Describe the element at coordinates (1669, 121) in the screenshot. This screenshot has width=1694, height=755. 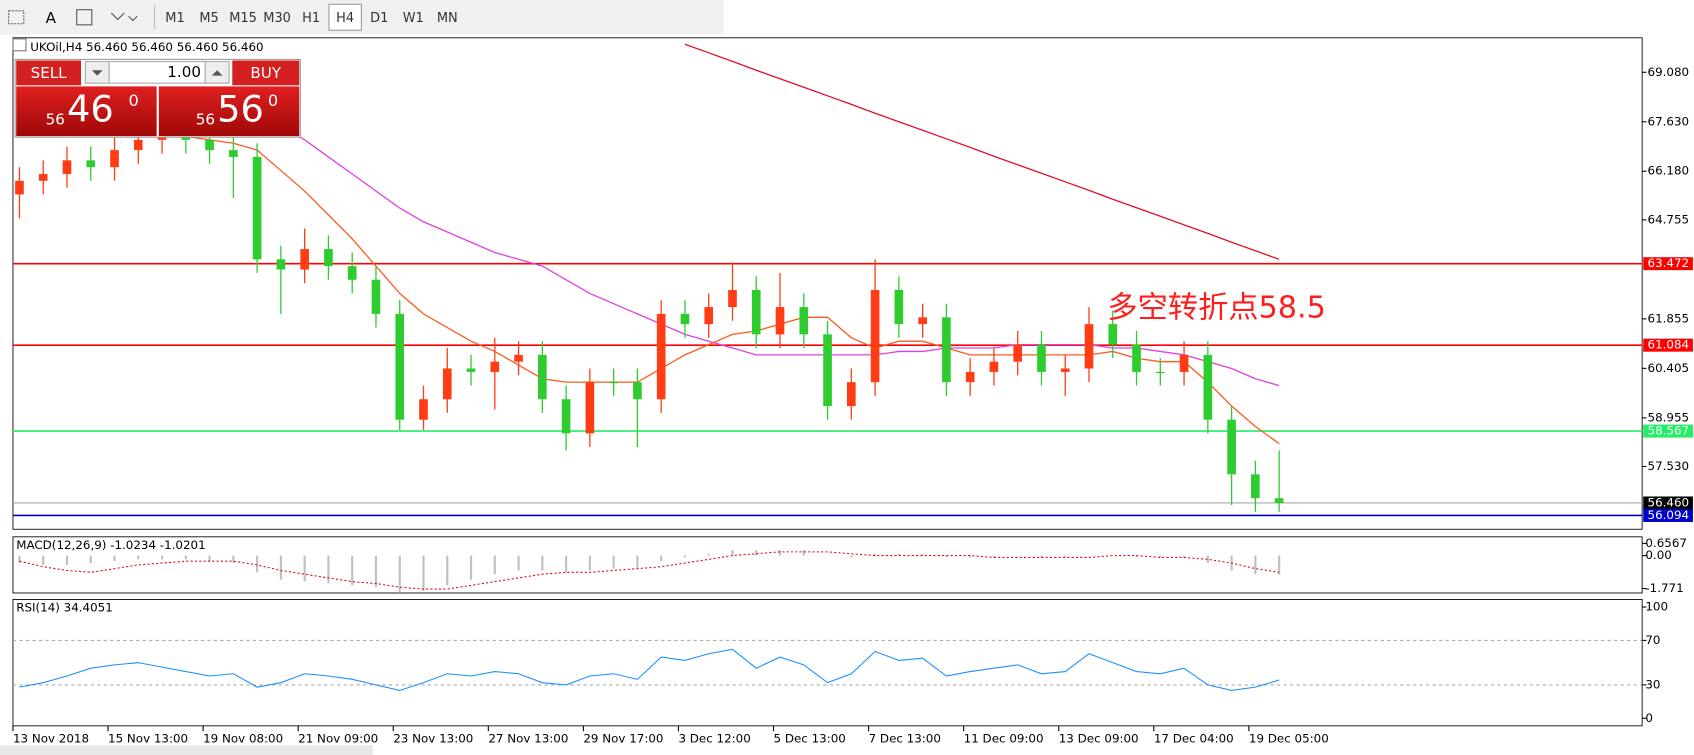
I see `y-tick-label: 67.630` at that location.